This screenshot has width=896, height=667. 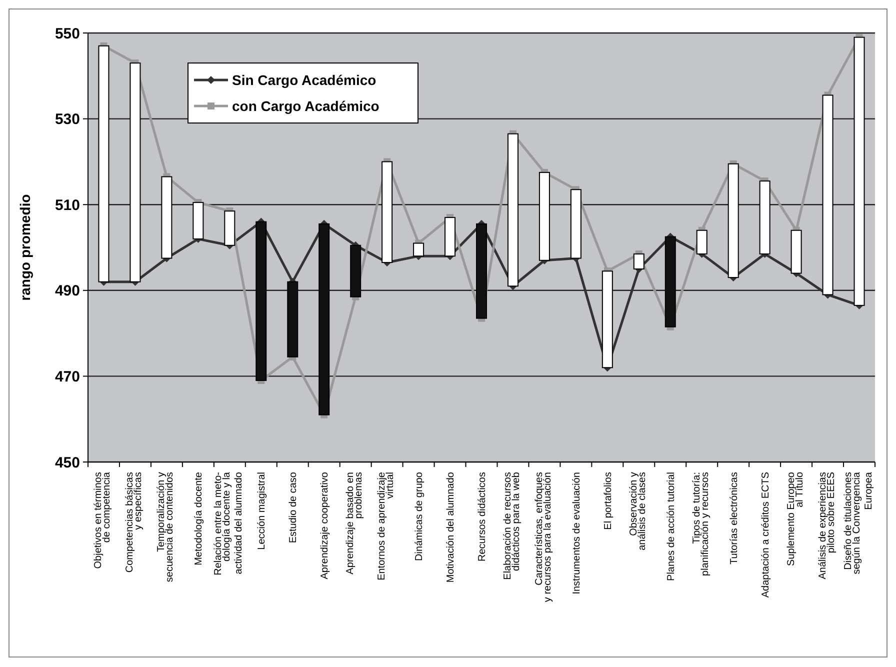 What do you see at coordinates (67, 119) in the screenshot?
I see `y-tick-label: 530` at bounding box center [67, 119].